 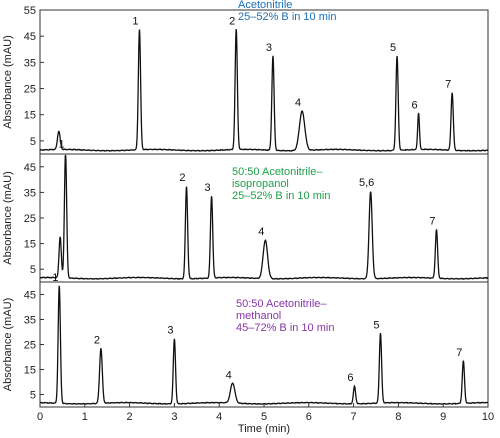 I want to click on x-tick-label: 2, so click(x=130, y=417).